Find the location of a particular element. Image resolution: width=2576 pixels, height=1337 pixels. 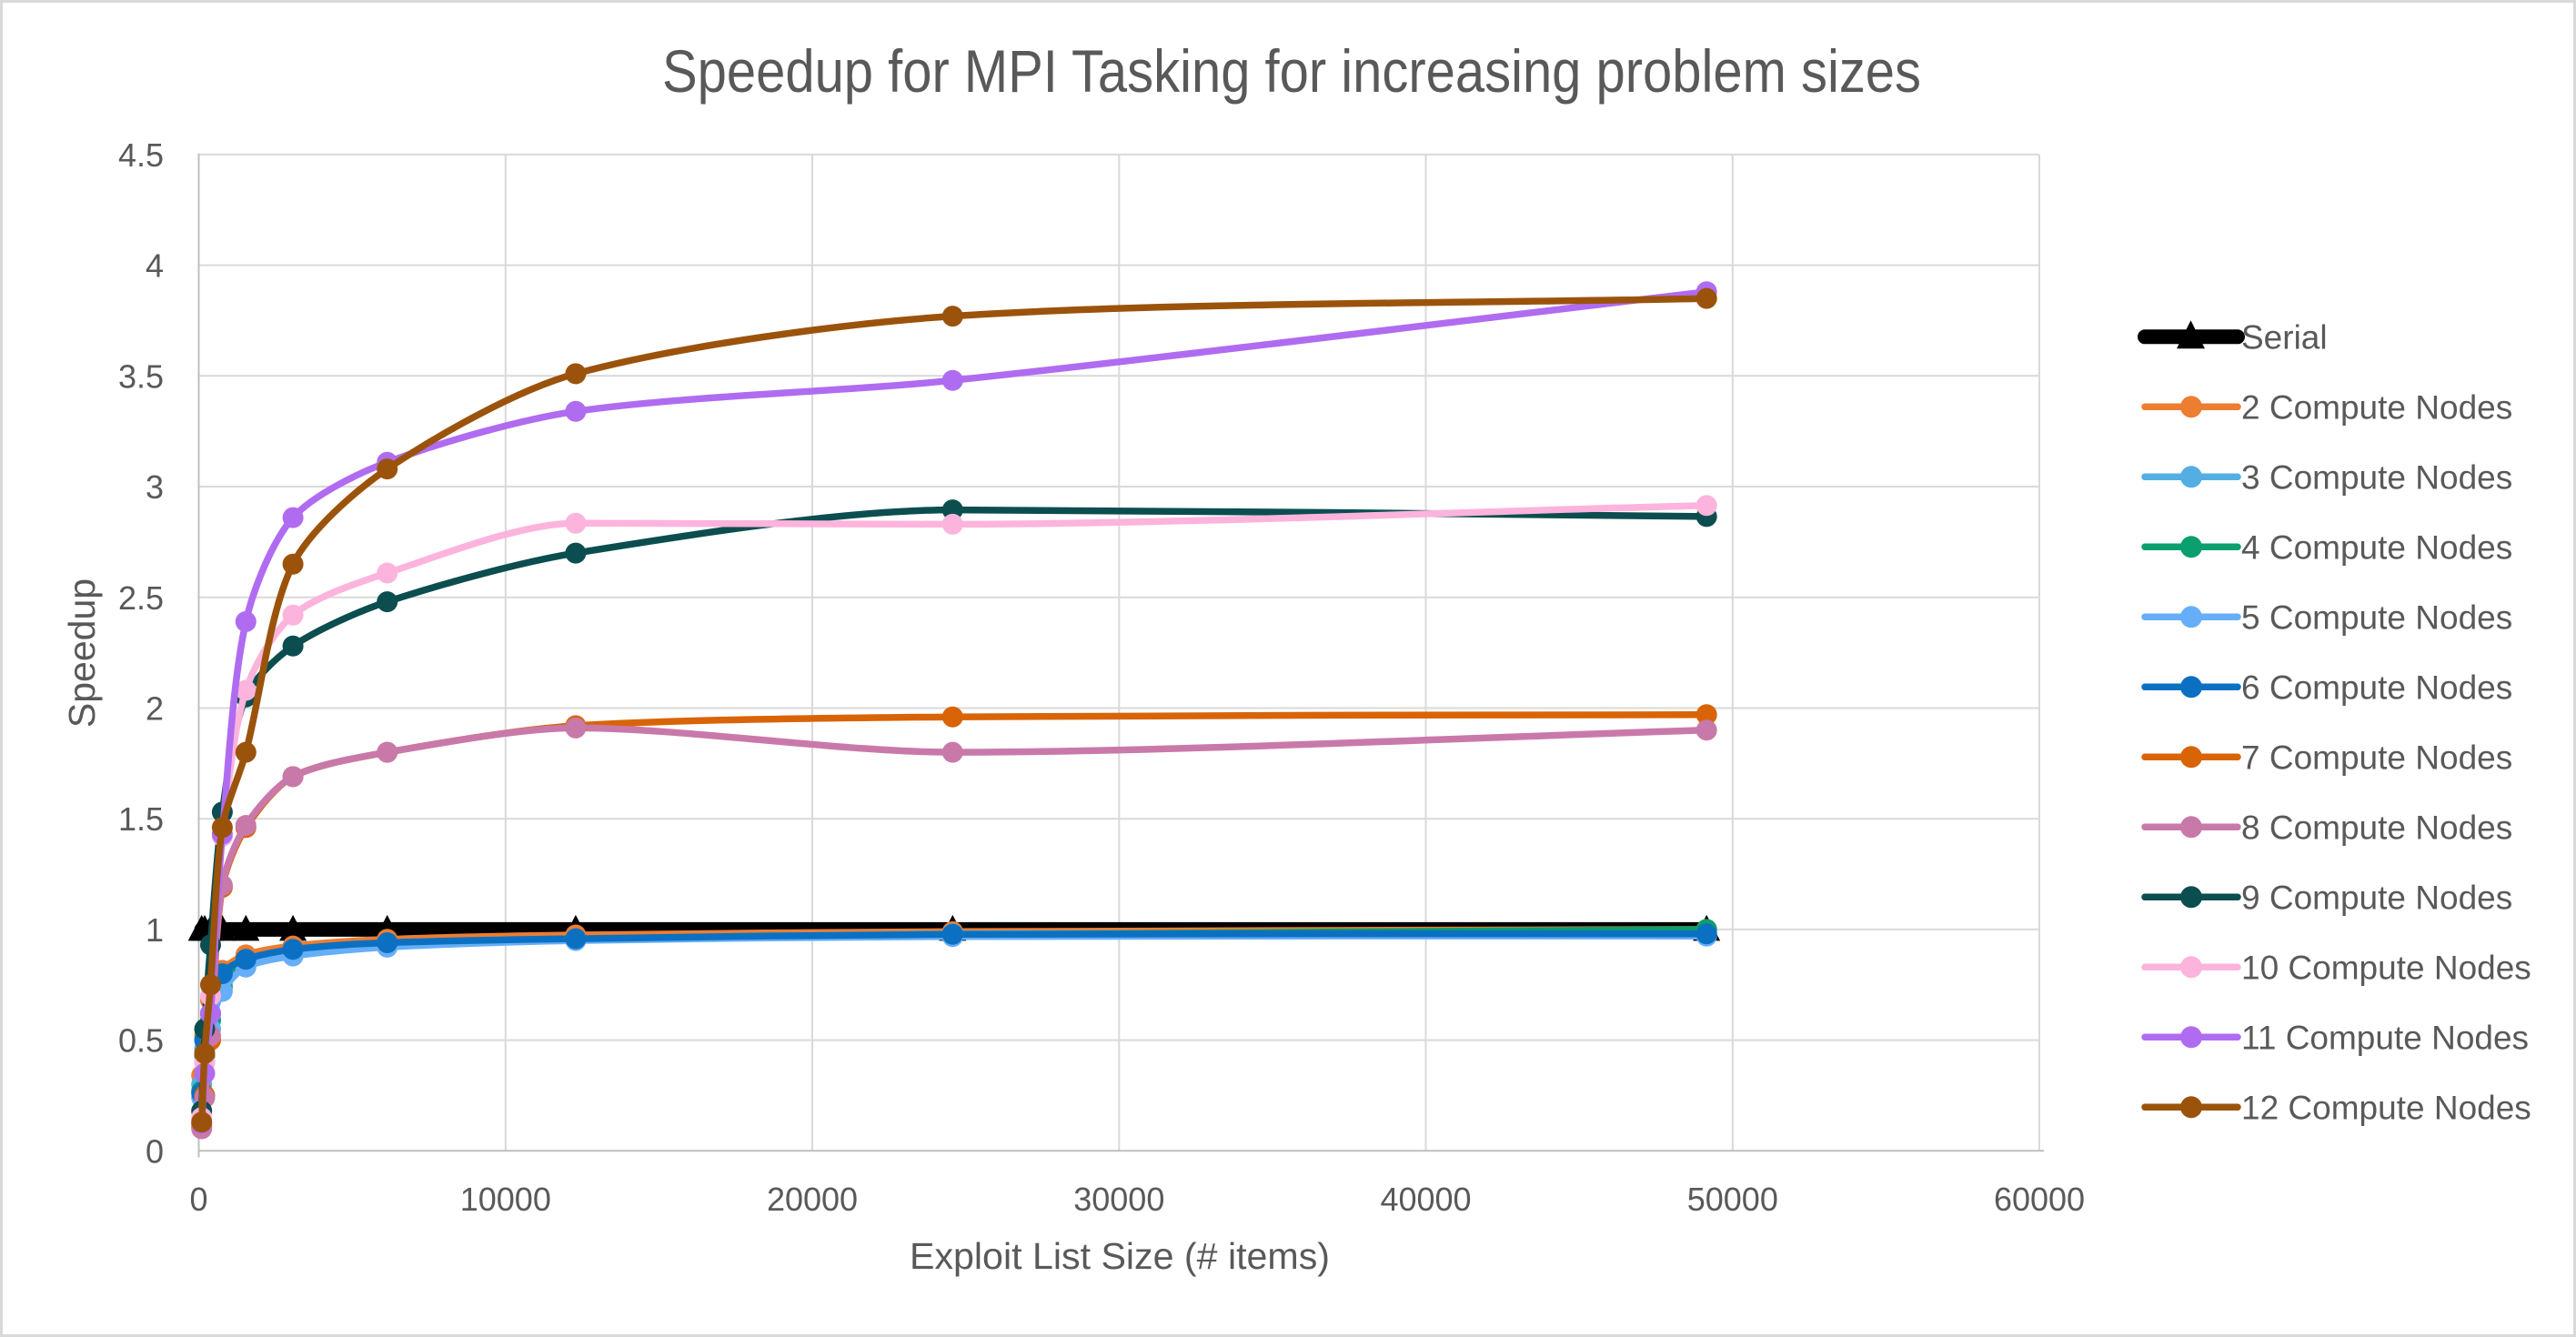

svg-text: 3 Compute Nodes is located at coordinates (2376, 477).